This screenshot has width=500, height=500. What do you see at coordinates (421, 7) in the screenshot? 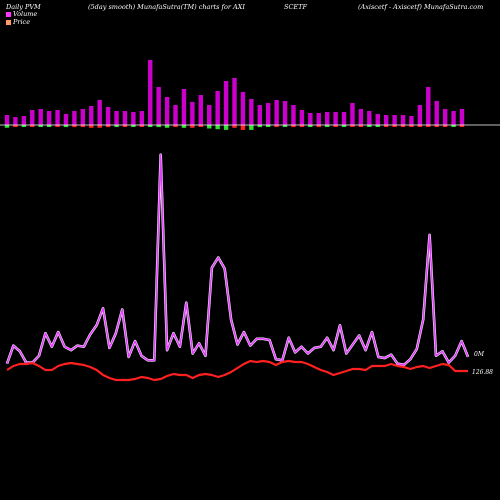
I see `company-label: (Axiscetf - Axiscetf) MunafaSutra.com` at bounding box center [421, 7].